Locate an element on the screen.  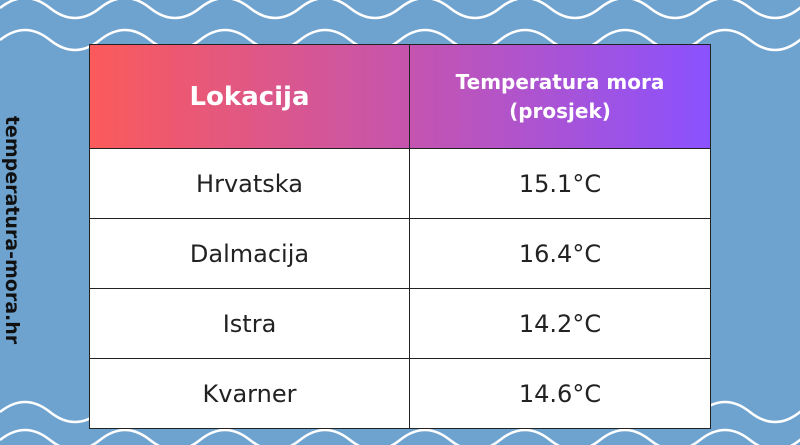
table-row: Dalmacija 16.4°C is located at coordinates (400, 253).